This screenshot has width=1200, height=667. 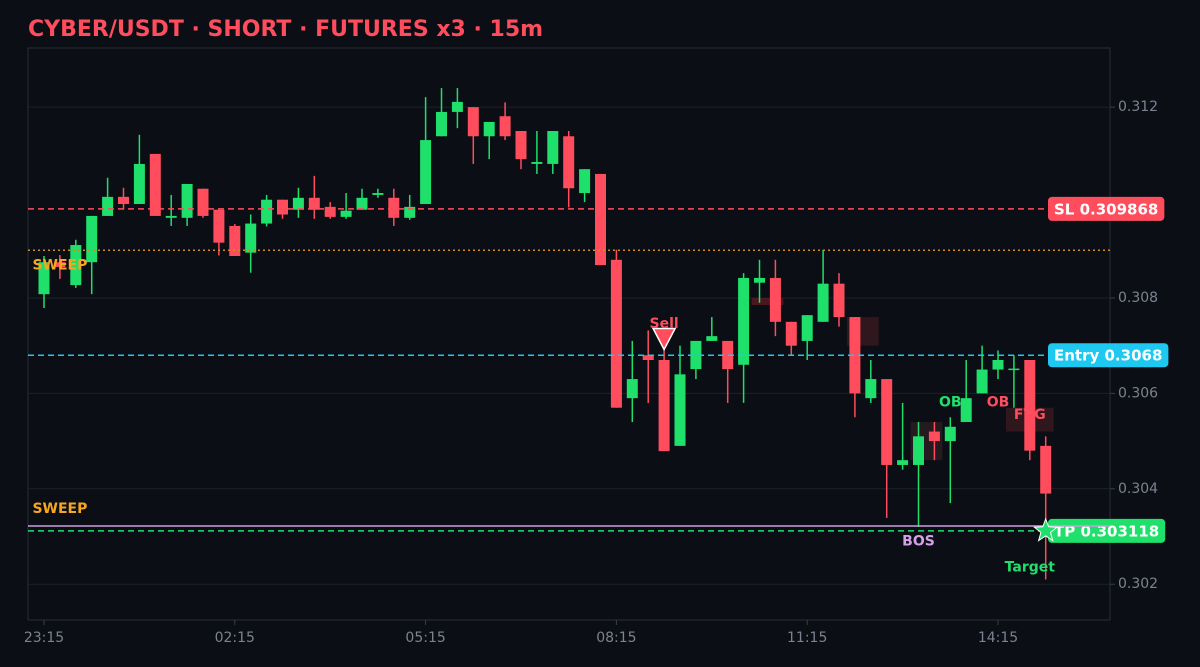 What do you see at coordinates (616, 638) in the screenshot?
I see `x-tick-label: 08:15` at bounding box center [616, 638].